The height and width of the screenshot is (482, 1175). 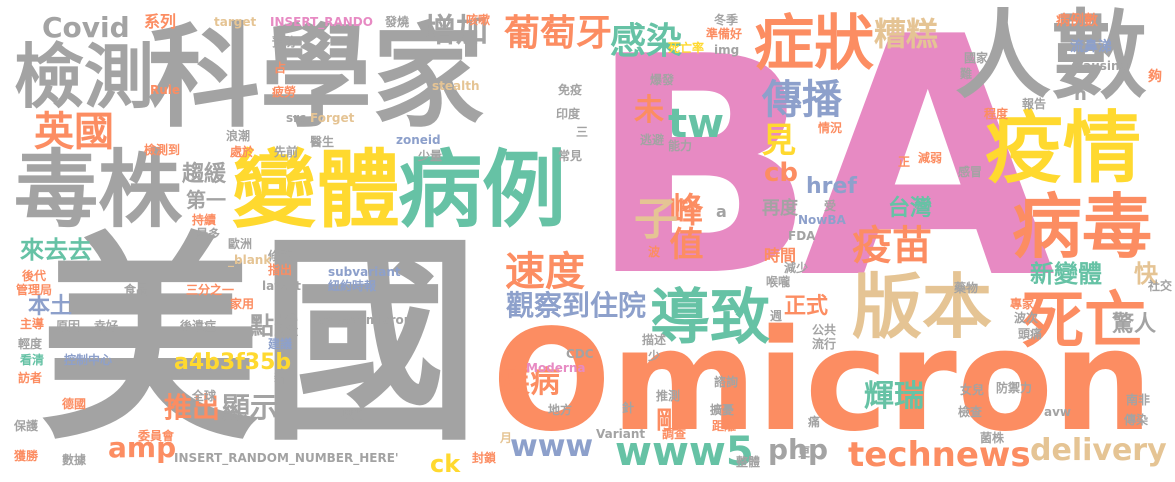 What do you see at coordinates (726, 382) in the screenshot?
I see `word-zixun: 諮詢` at bounding box center [726, 382].